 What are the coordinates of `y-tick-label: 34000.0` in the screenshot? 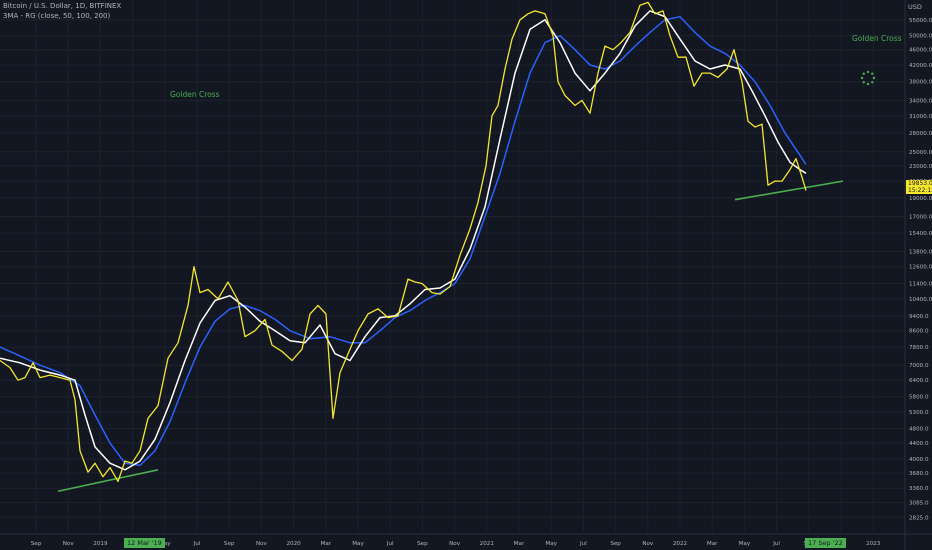 It's located at (920, 101).